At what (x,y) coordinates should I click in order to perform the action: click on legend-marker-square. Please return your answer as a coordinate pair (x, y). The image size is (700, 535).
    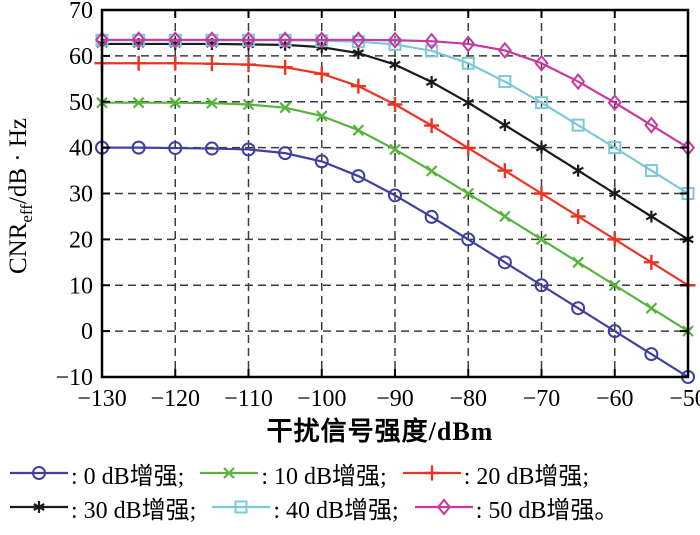
    Looking at the image, I should click on (241, 507).